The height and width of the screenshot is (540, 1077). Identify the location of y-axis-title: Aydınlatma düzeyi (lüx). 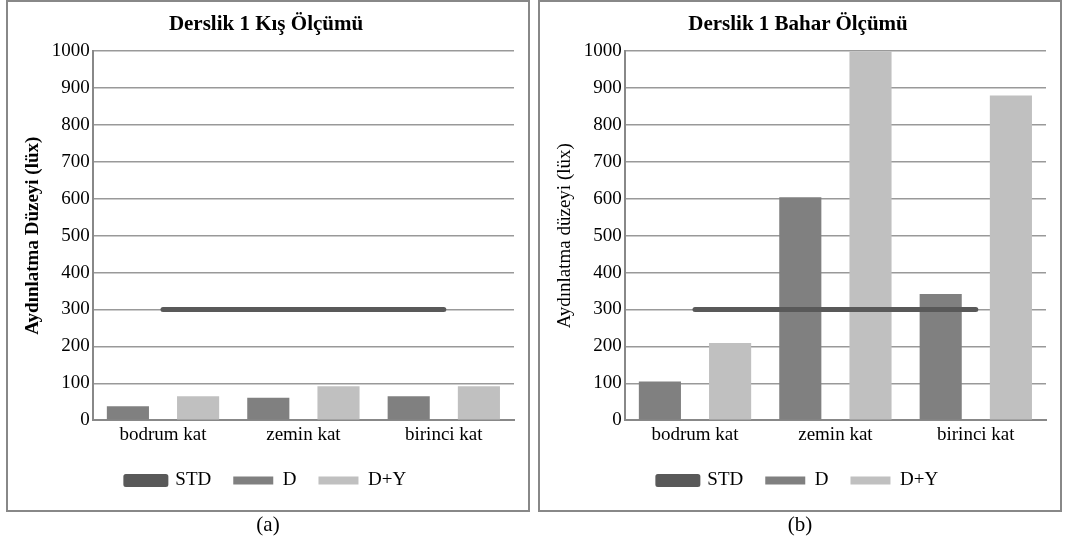
(564, 236).